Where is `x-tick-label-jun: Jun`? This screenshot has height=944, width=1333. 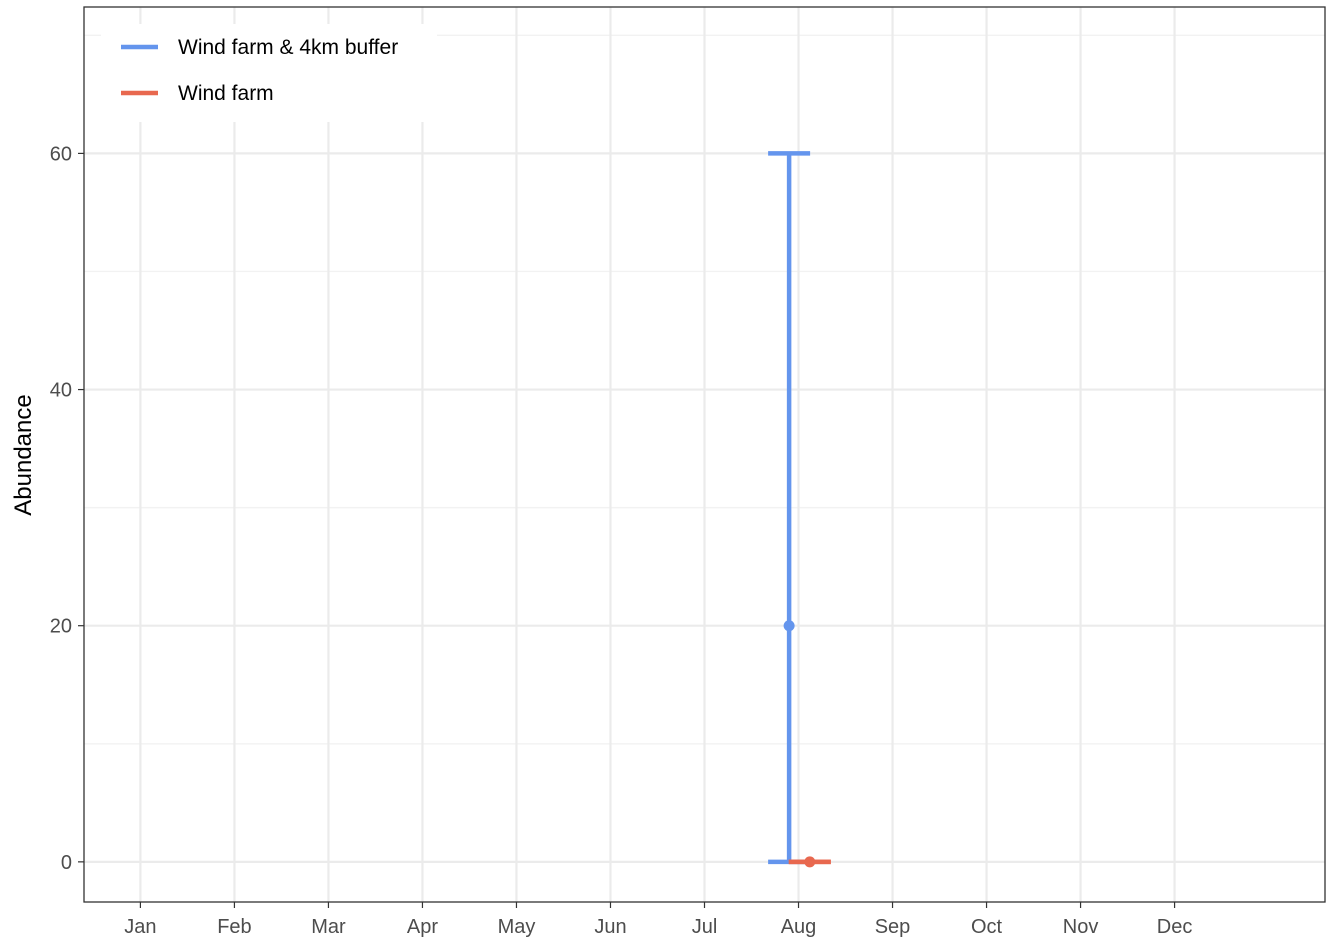 x-tick-label-jun: Jun is located at coordinates (610, 927).